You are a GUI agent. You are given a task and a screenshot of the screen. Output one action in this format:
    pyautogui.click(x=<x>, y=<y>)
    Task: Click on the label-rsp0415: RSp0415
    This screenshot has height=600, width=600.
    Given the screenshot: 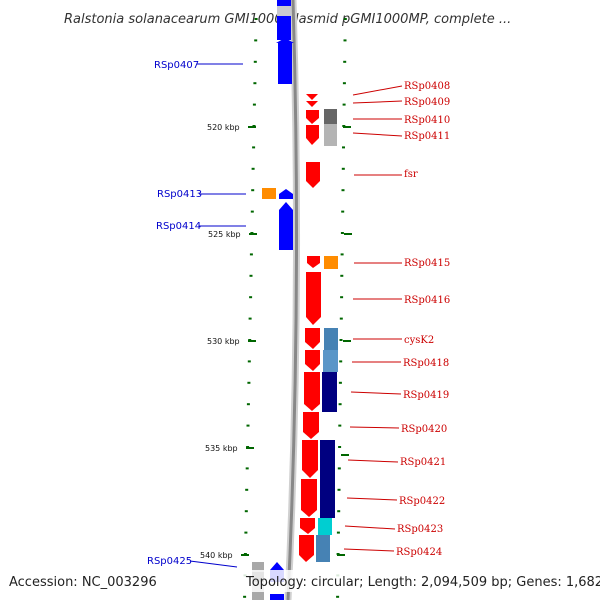 What is the action you would take?
    pyautogui.click(x=427, y=263)
    